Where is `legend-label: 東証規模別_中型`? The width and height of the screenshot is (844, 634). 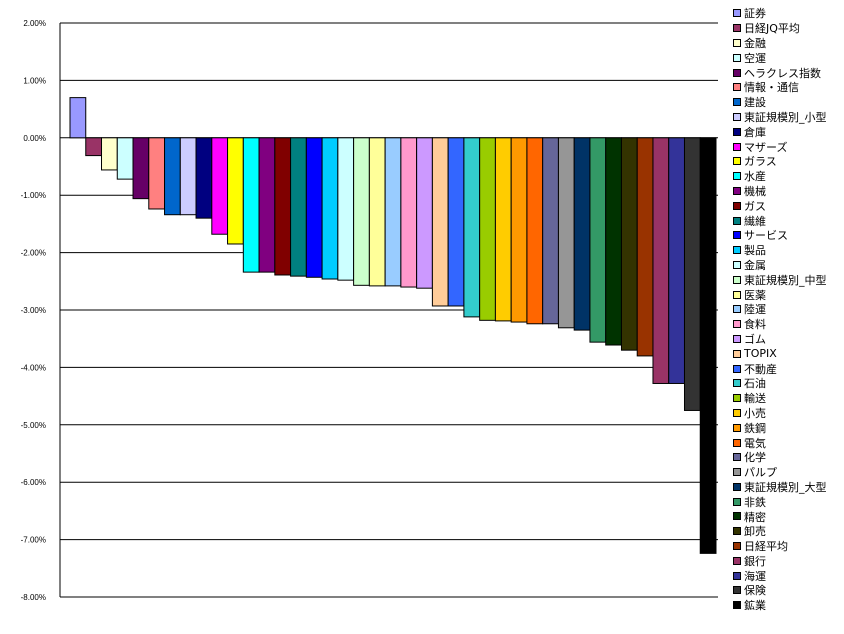
legend-label: 東証規模別_中型 is located at coordinates (785, 280).